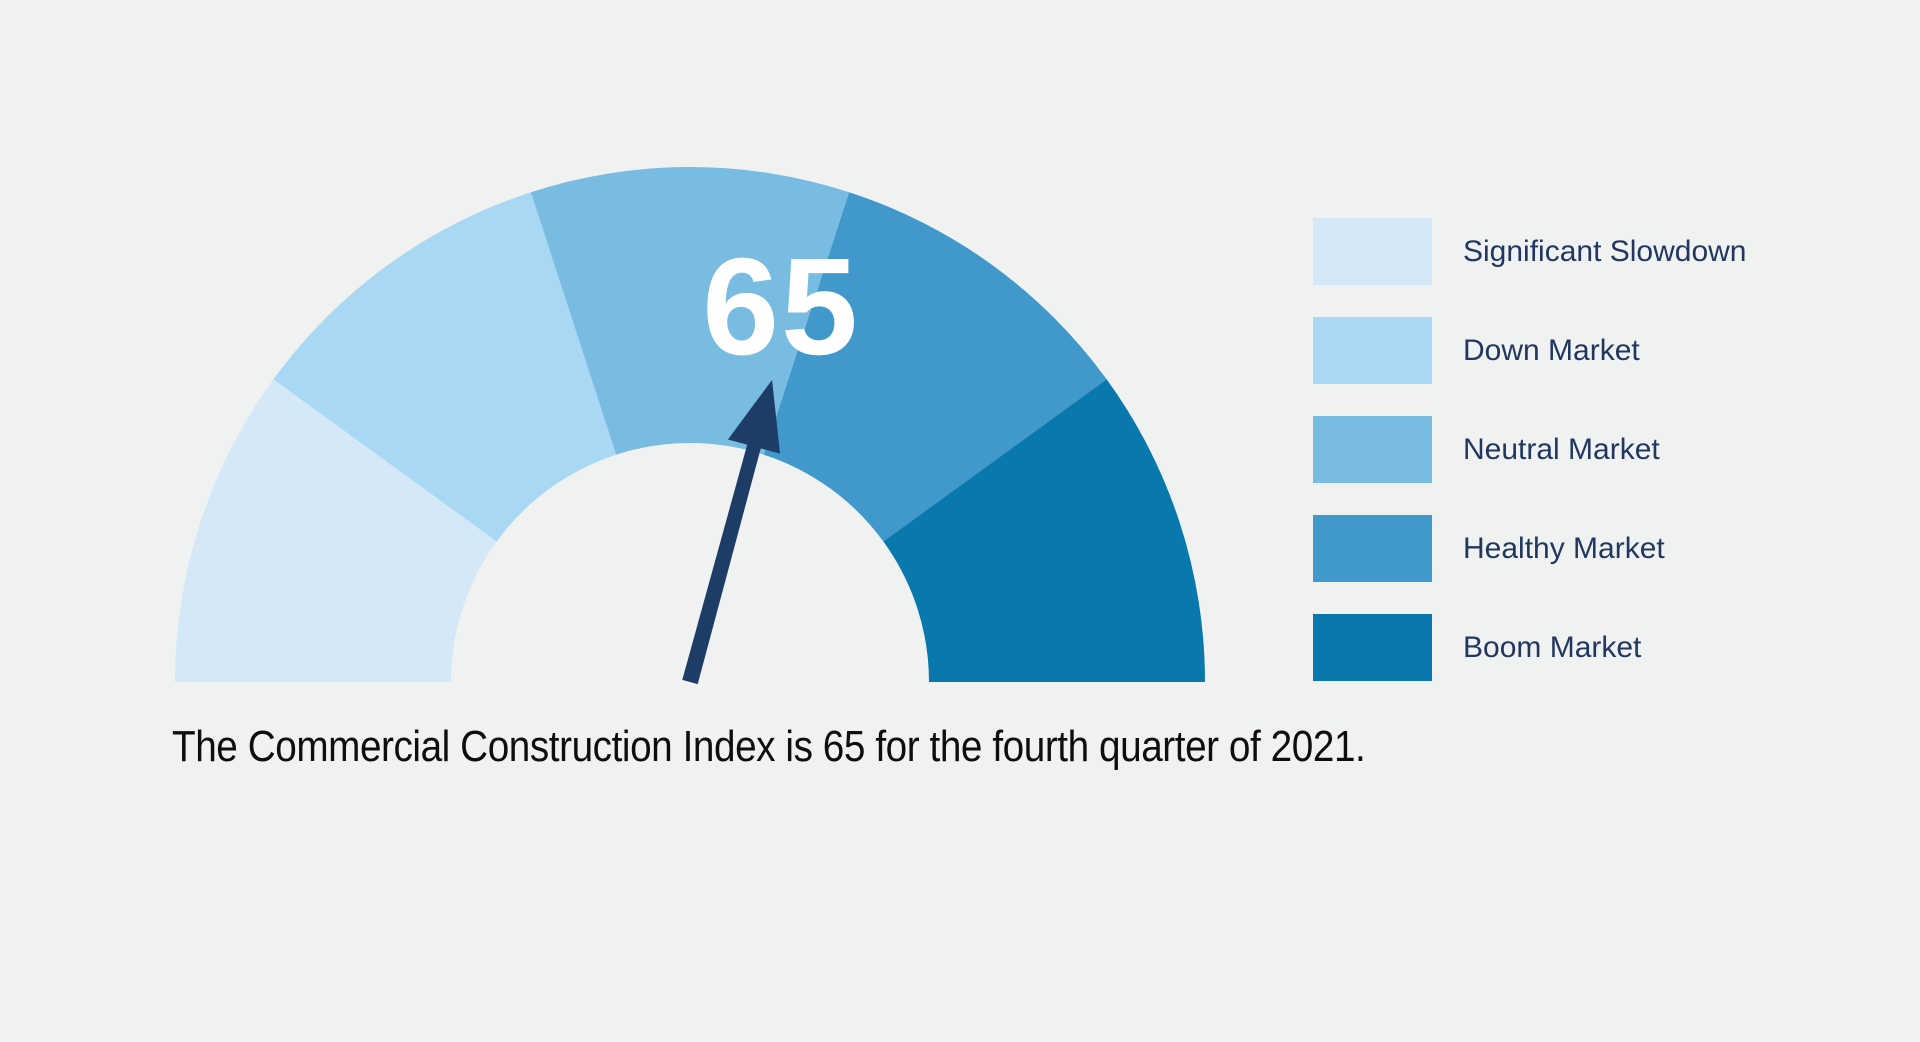 This screenshot has height=1042, width=1920. What do you see at coordinates (336, 530) in the screenshot?
I see `gauge-segment-significant-slowdown` at bounding box center [336, 530].